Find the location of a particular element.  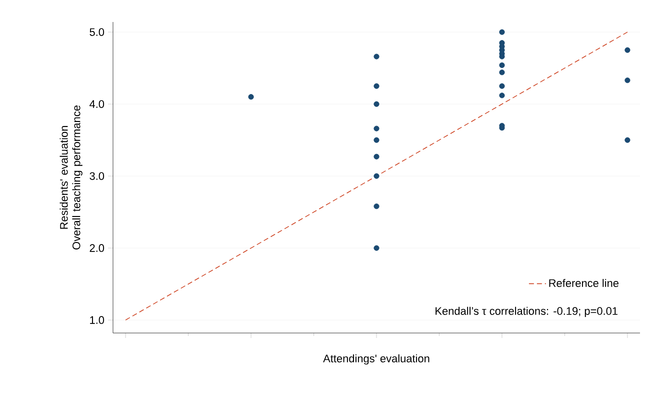

annotation: Kendall’s τ correlations: -0.19; p=0.01 is located at coordinates (527, 312).